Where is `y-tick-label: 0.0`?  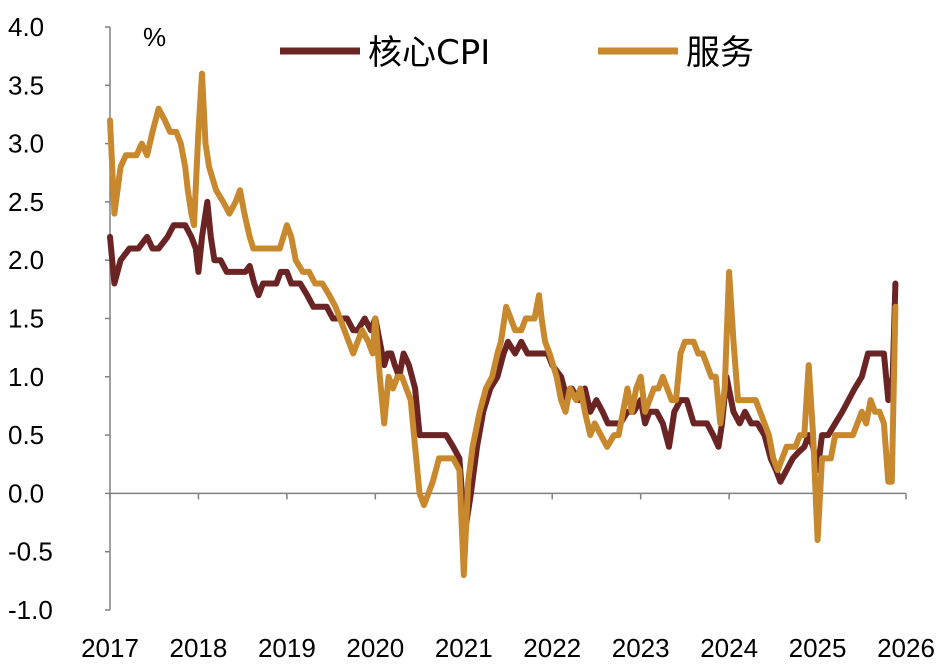
y-tick-label: 0.0 is located at coordinates (26, 493).